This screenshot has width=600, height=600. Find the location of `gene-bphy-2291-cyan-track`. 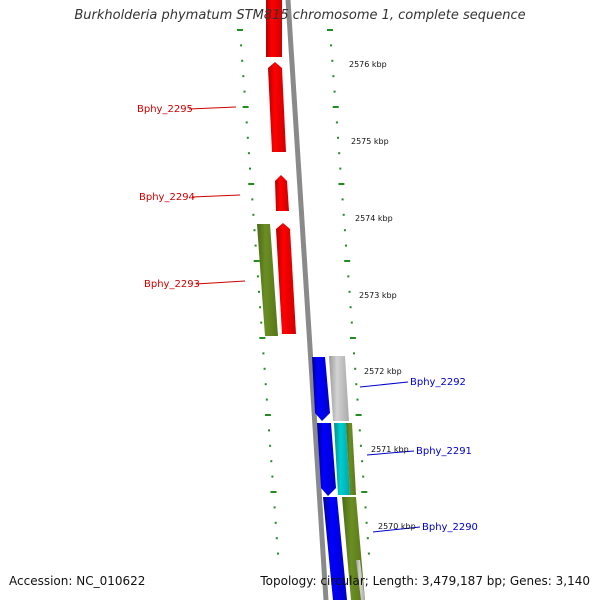

gene-bphy-2291-cyan-track is located at coordinates (342, 459).